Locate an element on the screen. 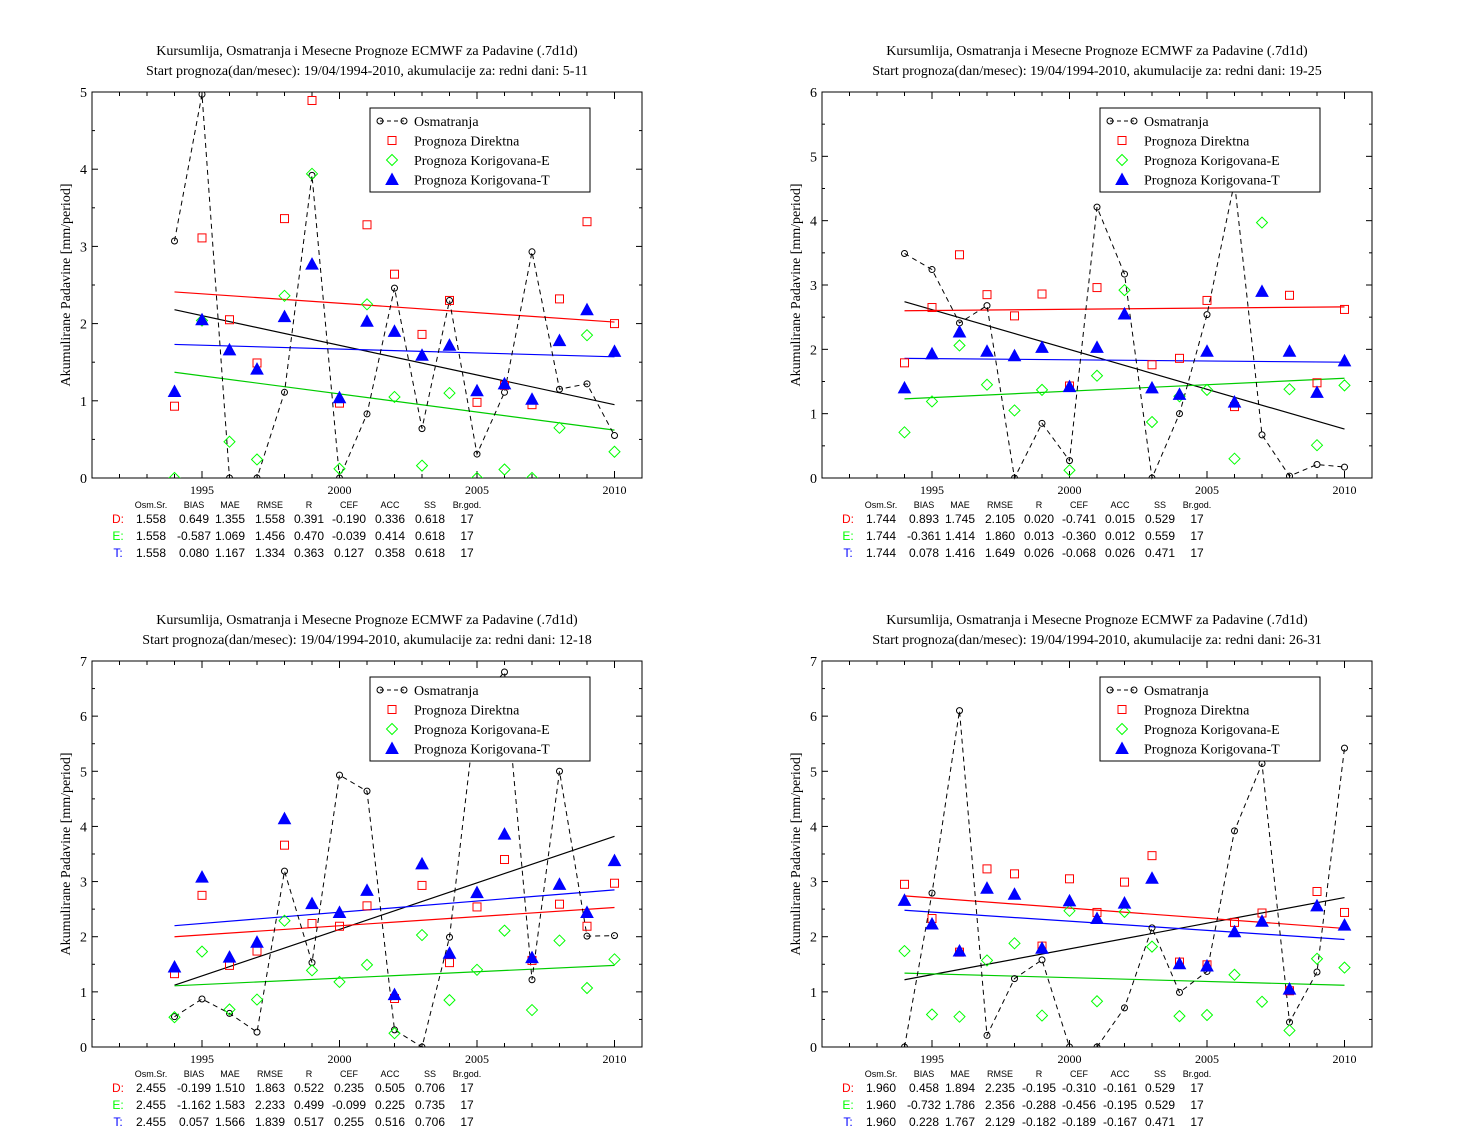 This screenshot has width=1462, height=1138. y-tick-label: 5 is located at coordinates (83, 93).